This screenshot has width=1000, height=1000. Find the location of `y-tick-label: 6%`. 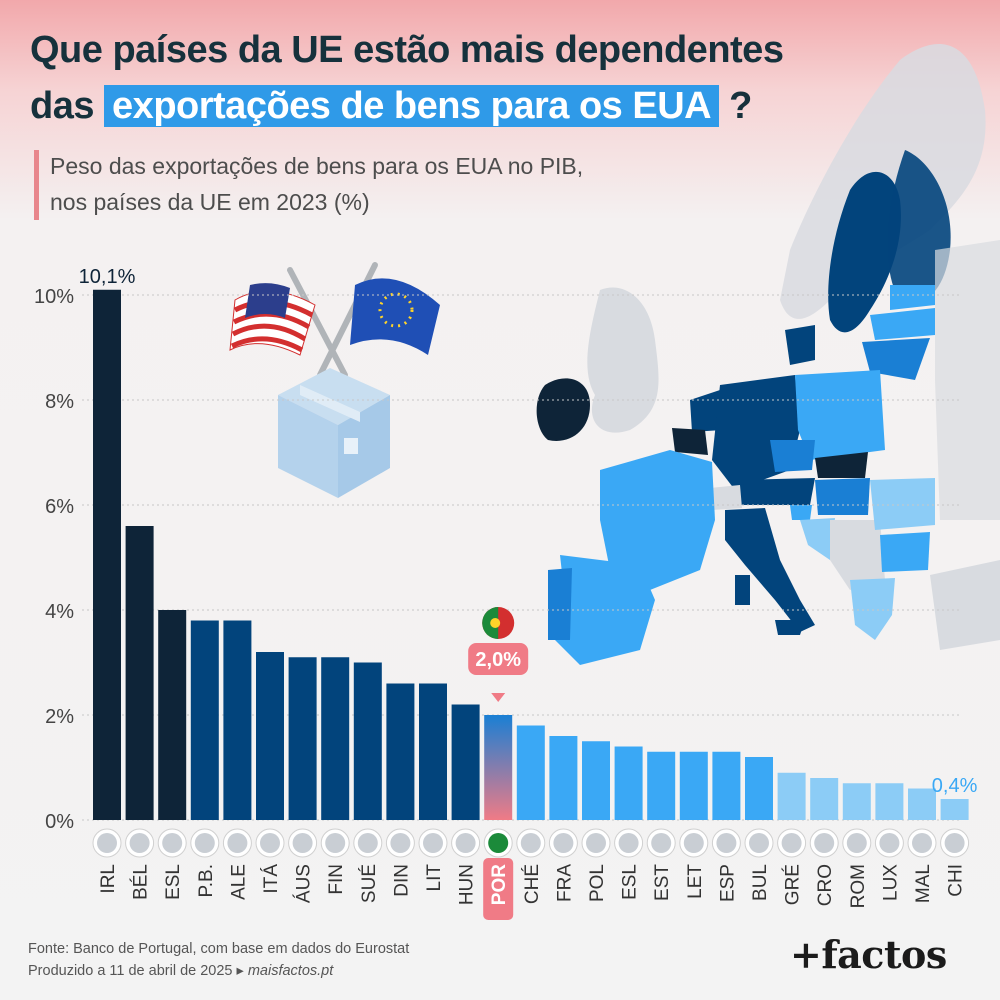

y-tick-label: 6% is located at coordinates (59, 507).